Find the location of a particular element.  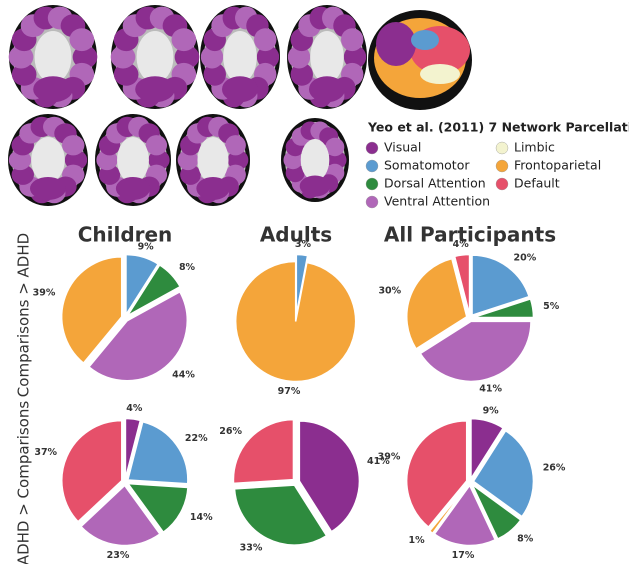

pie-value-label: 22% is located at coordinates (196, 438).